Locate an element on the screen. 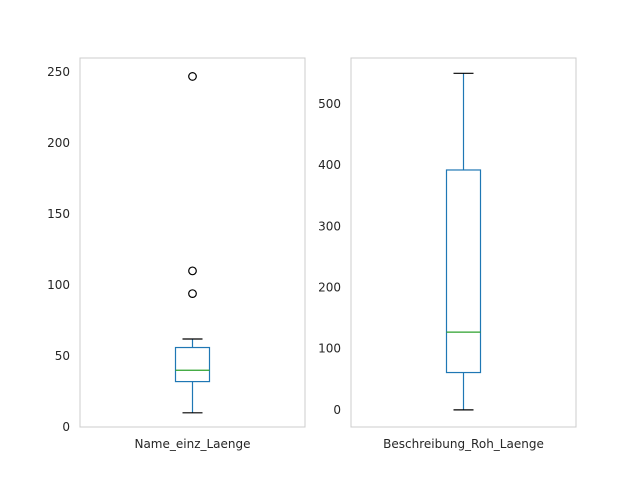 The height and width of the screenshot is (480, 640). x-category-label: Beschreibung_Roh_Laenge is located at coordinates (463, 444).